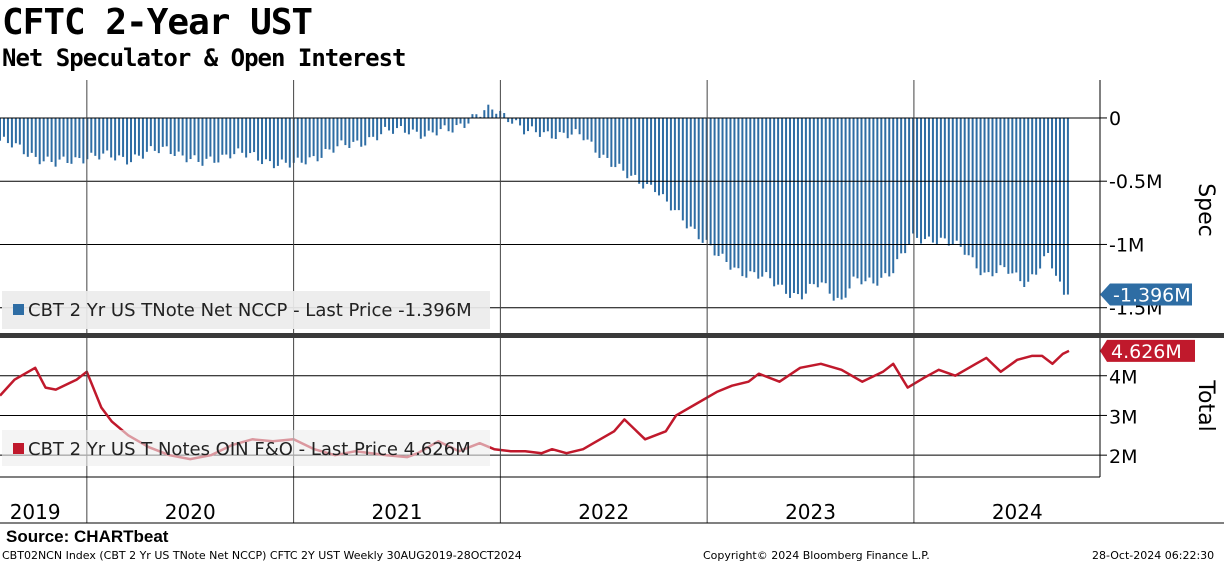  What do you see at coordinates (550, 415) in the screenshot?
I see `total-gridlines` at bounding box center [550, 415].